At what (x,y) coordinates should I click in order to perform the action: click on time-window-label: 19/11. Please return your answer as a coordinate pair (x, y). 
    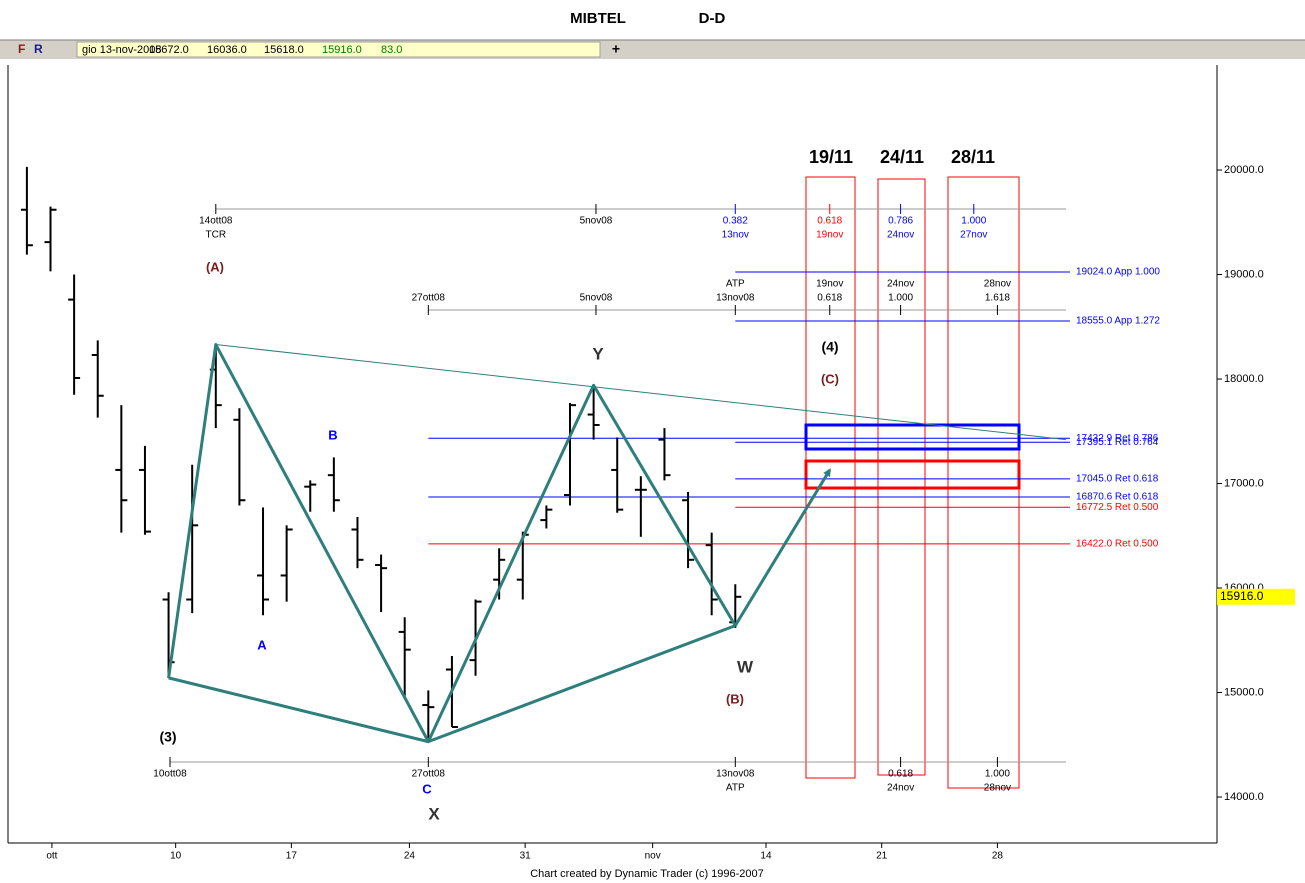
    Looking at the image, I should click on (831, 157).